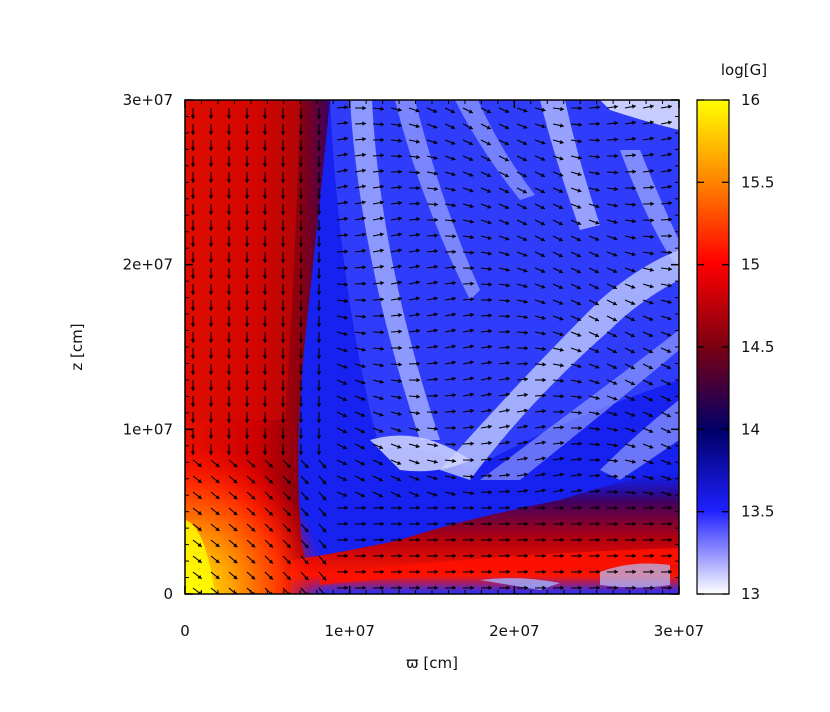 The image size is (830, 712). Describe the element at coordinates (168, 594) in the screenshot. I see `y-tick-label: 0` at that location.